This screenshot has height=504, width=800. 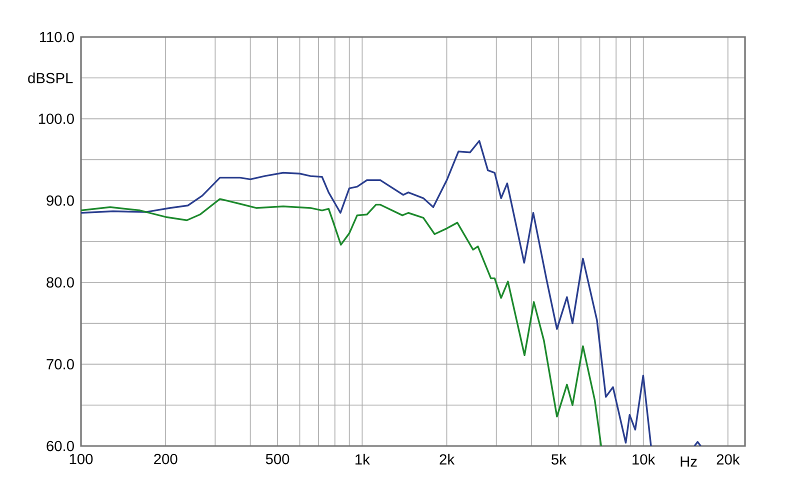 What do you see at coordinates (81, 459) in the screenshot?
I see `x-tick-label: 100` at bounding box center [81, 459].